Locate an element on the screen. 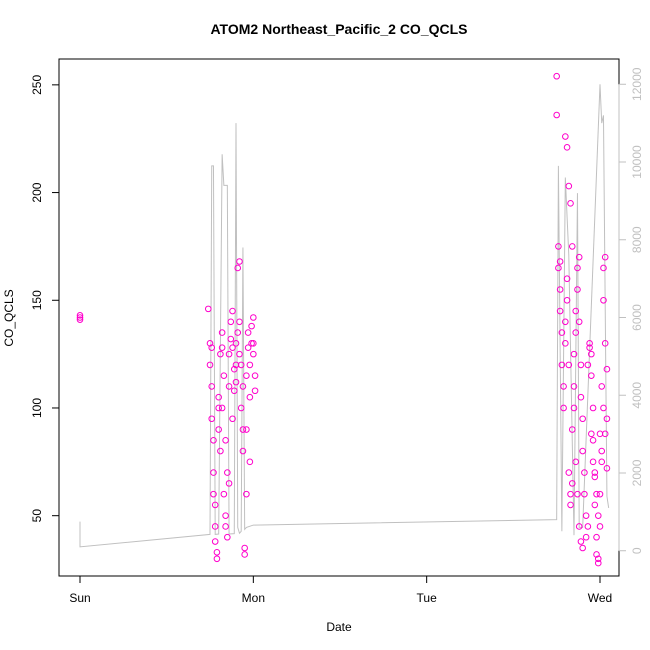 This screenshot has width=650, height=650. y-axis: 50 100 150 200 250 is located at coordinates (45, 299).